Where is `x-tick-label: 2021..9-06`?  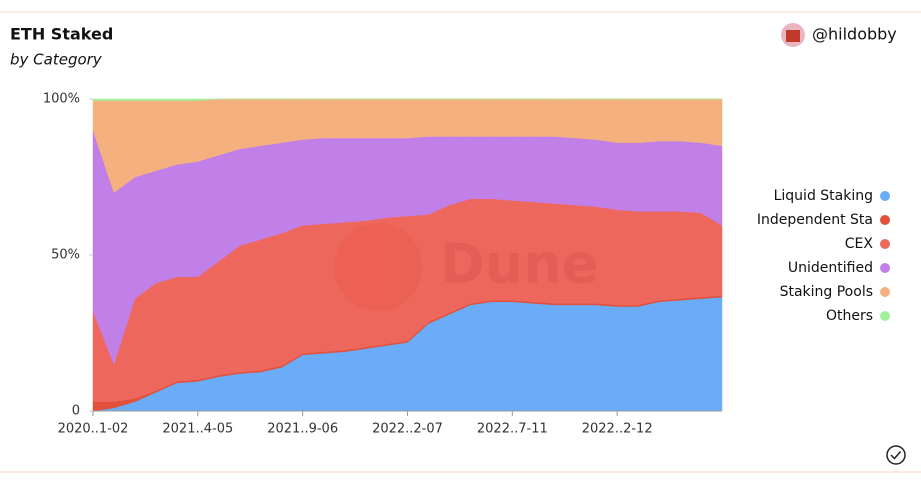 x-tick-label: 2021..9-06 is located at coordinates (302, 429).